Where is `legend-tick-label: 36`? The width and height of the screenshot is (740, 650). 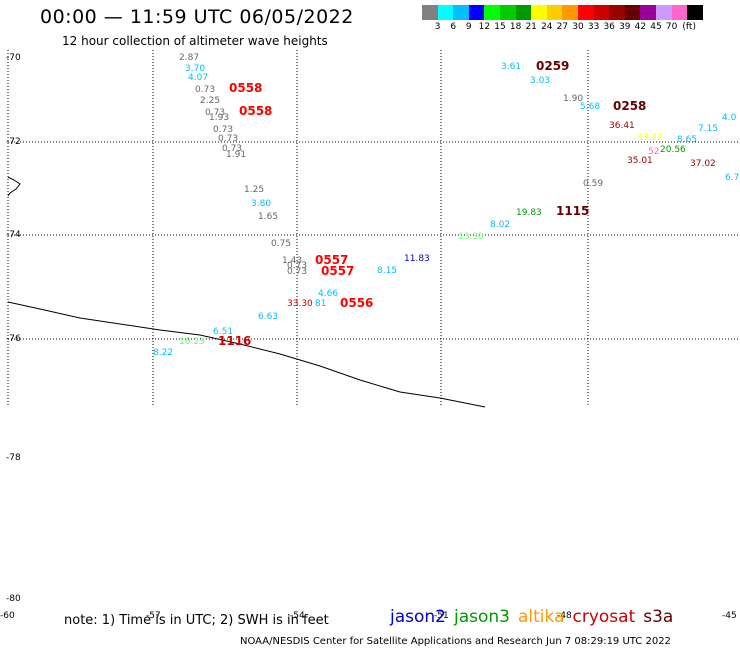
legend-tick-label: 36 is located at coordinates (609, 27).